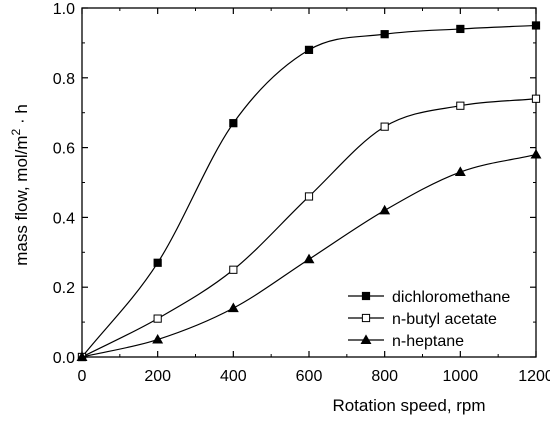 The height and width of the screenshot is (421, 550). Describe the element at coordinates (64, 79) in the screenshot. I see `y-tick-label: 0.8` at that location.